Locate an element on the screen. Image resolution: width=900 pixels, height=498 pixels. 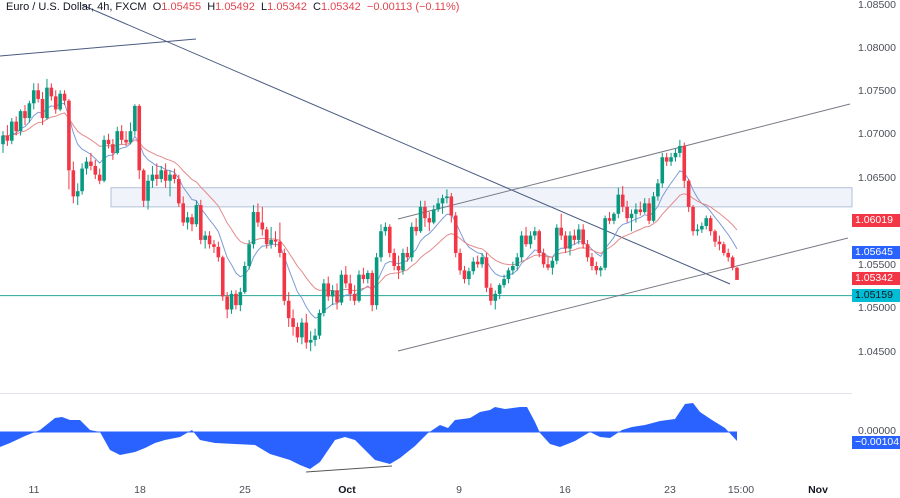
time-tick: 23 is located at coordinates (670, 490).